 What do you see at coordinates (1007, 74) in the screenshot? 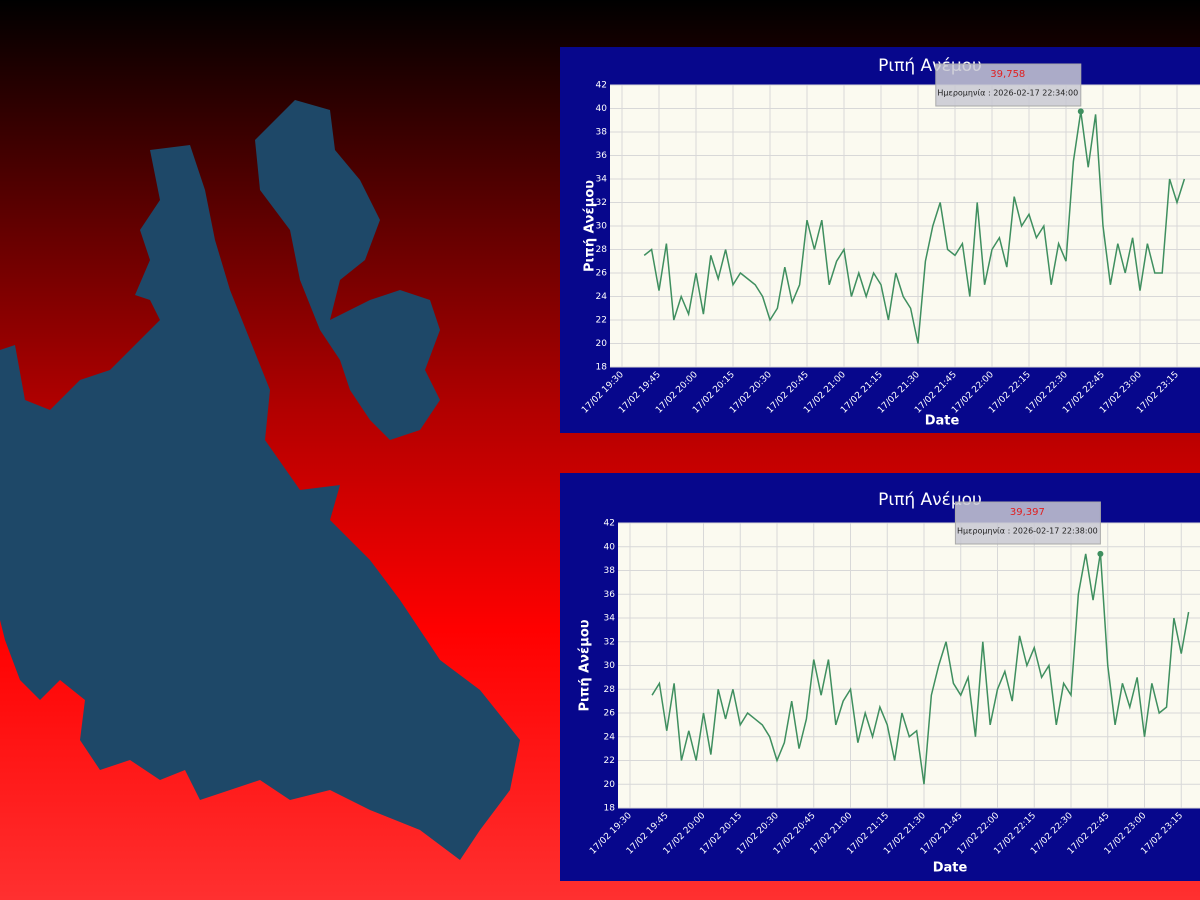
I see `tooltip-value: 39,758` at bounding box center [1007, 74].